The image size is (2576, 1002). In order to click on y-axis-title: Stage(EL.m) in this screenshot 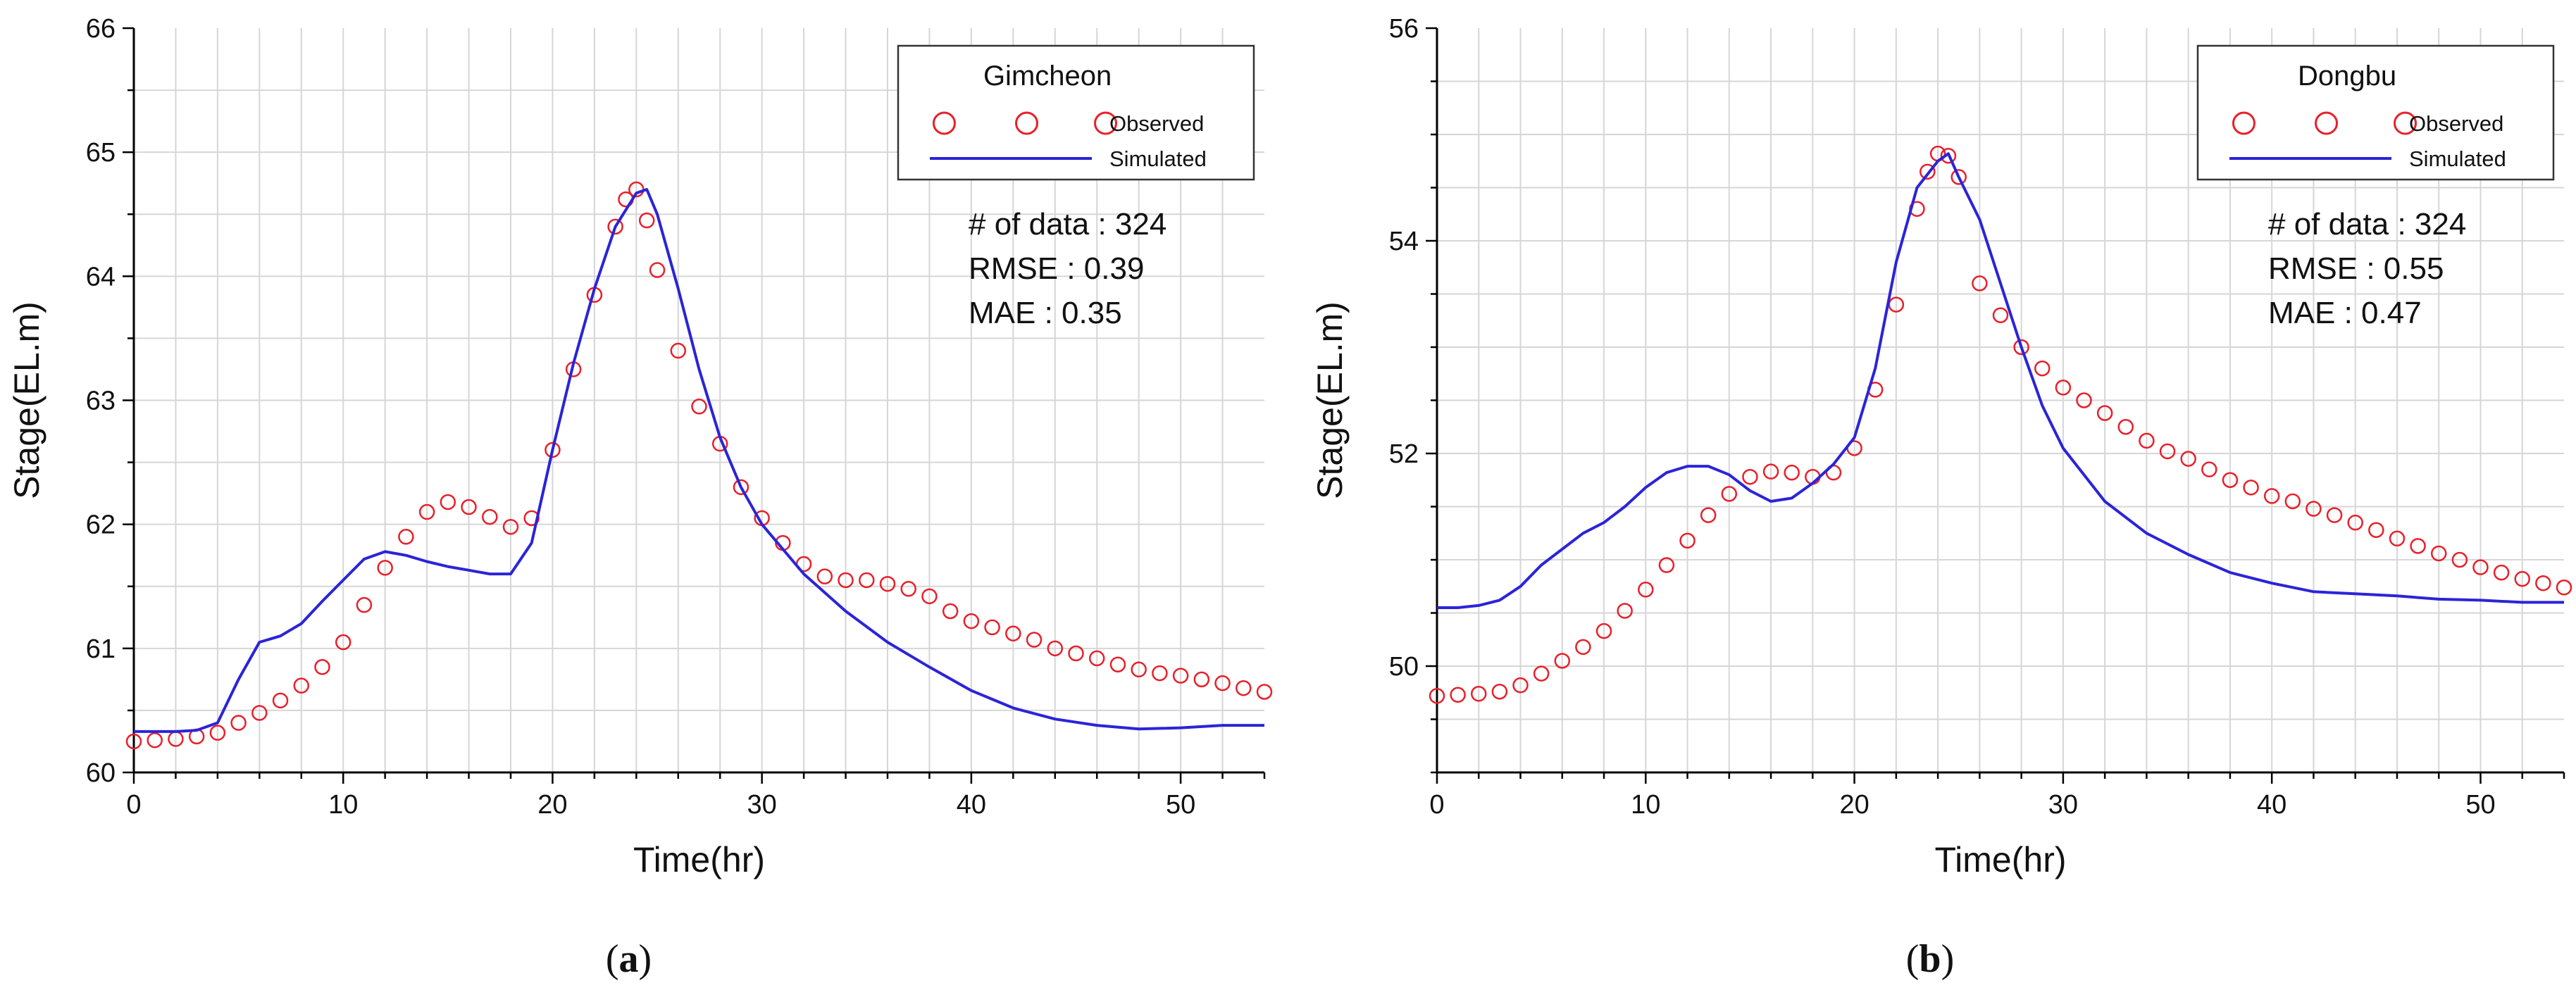, I will do `click(26, 400)`.